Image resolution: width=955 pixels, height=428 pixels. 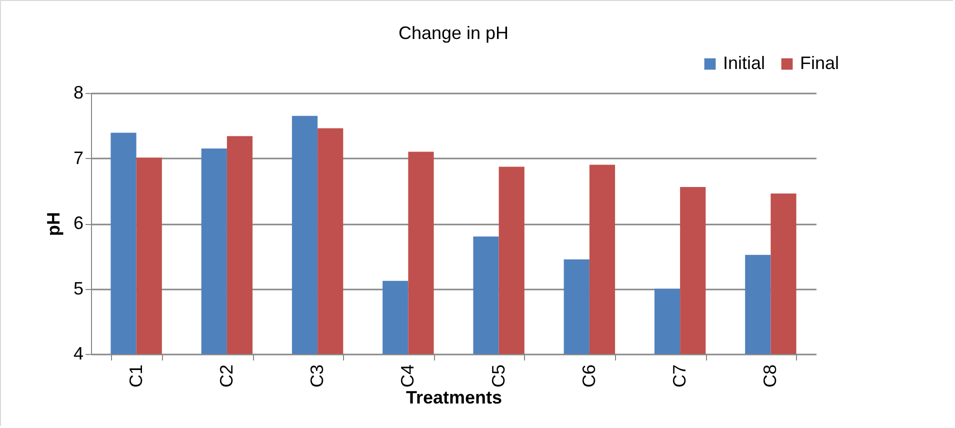 I want to click on x-tick-label: C7, so click(x=680, y=376).